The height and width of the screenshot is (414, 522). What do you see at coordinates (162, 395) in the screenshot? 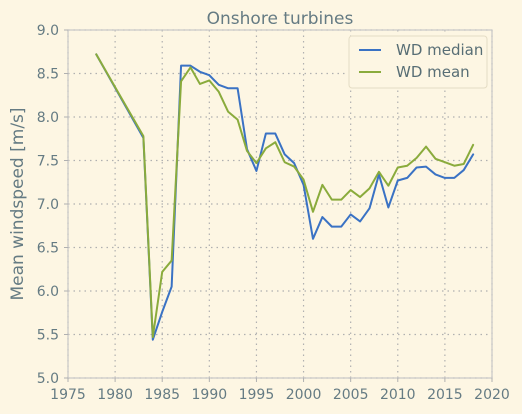
I see `x-tick-label: 1985` at bounding box center [162, 395].